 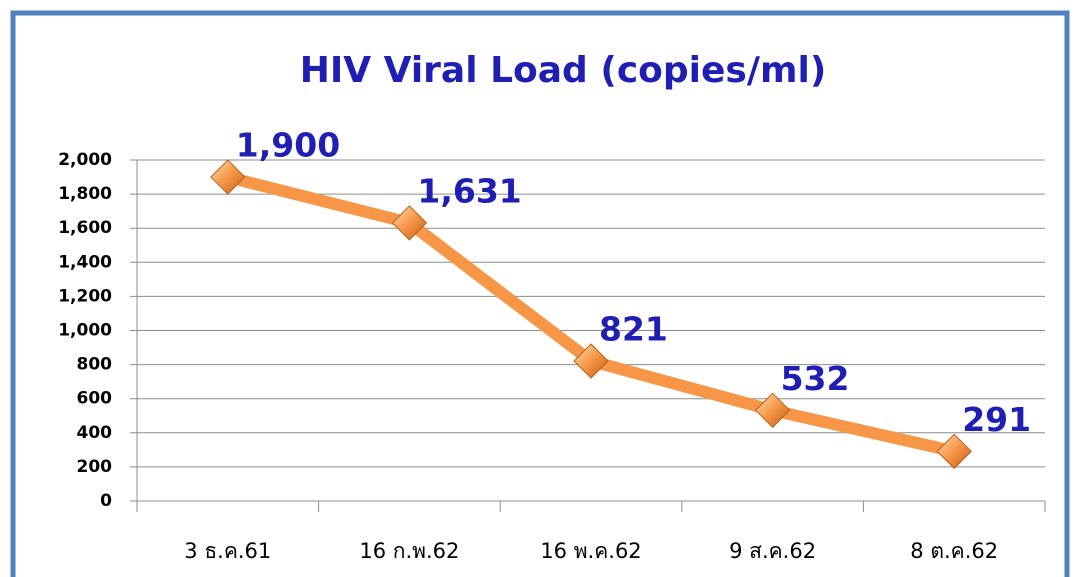 What do you see at coordinates (85, 160) in the screenshot?
I see `y-tick-label: 2,000` at bounding box center [85, 160].